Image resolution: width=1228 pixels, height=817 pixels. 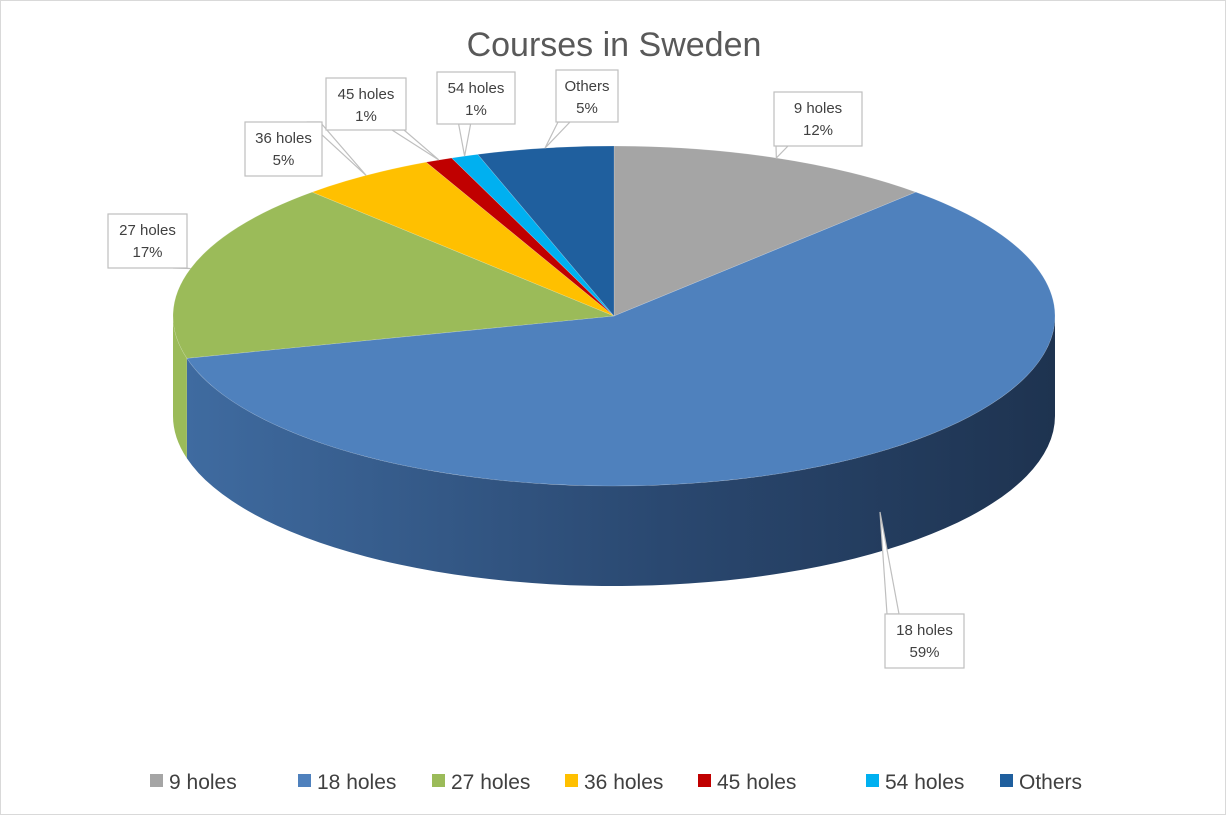 What do you see at coordinates (366, 94) in the screenshot?
I see `data-label-category: 45 holes` at bounding box center [366, 94].